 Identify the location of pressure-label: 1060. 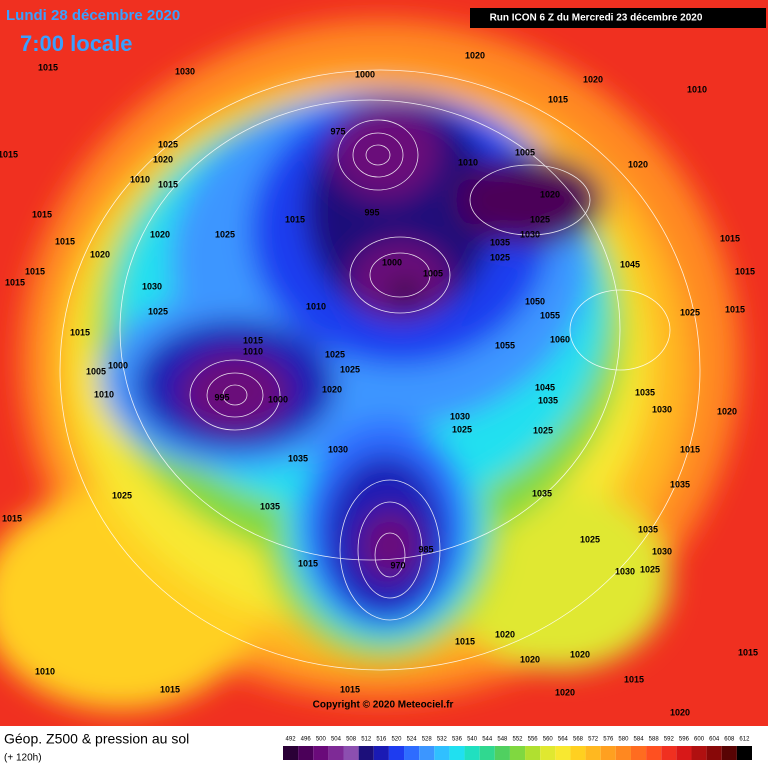
(560, 339).